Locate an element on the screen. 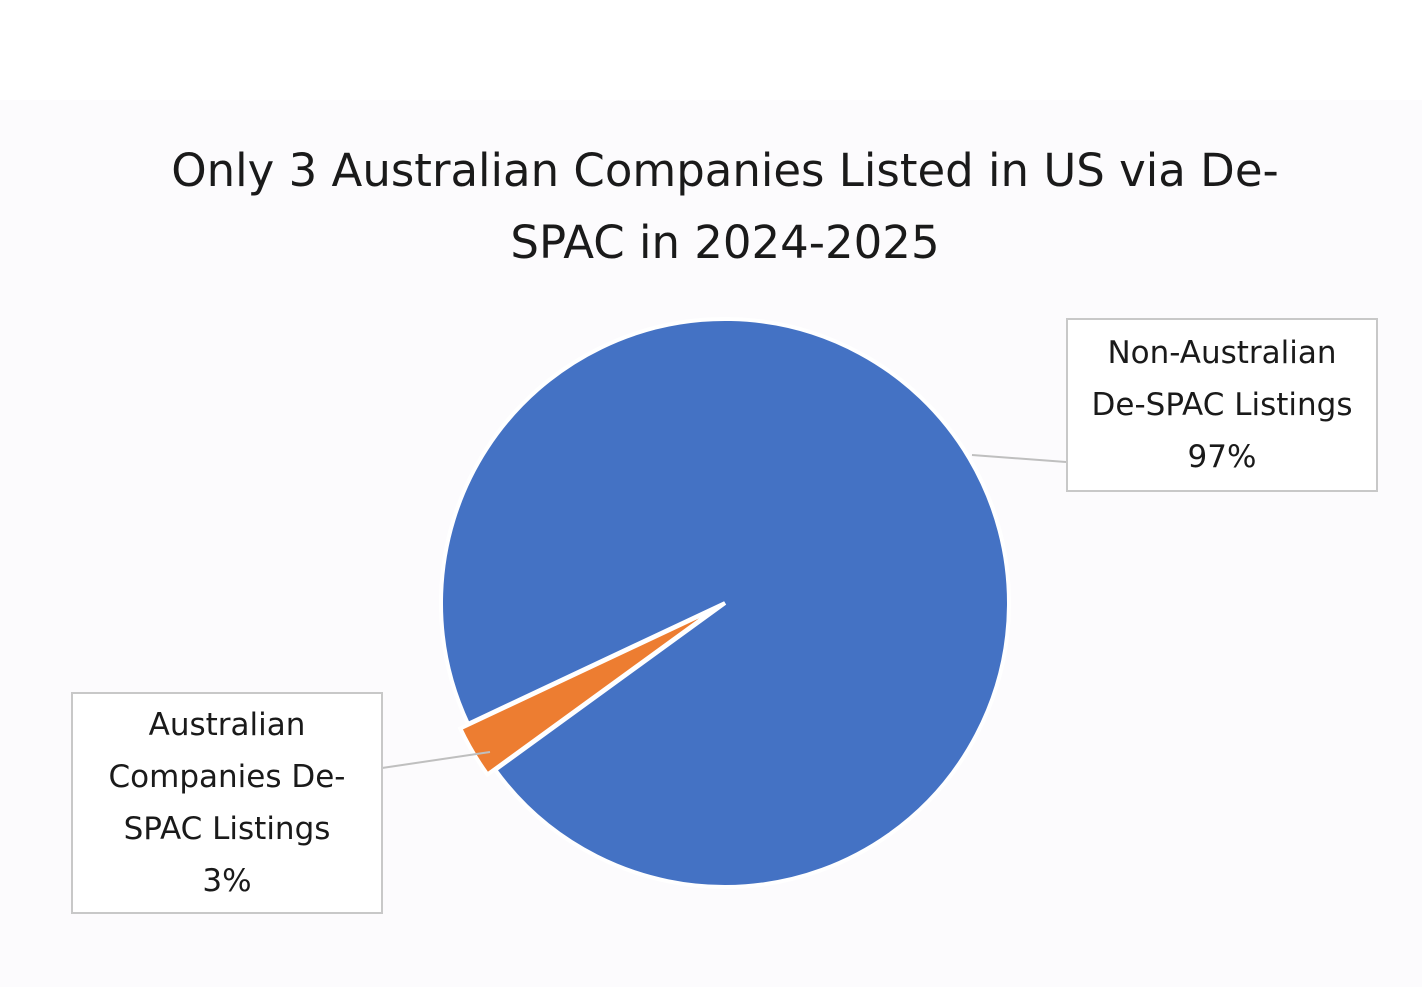 The image size is (1422, 987). category-label: Australian Companies De-SPAC Listings is located at coordinates (227, 777).